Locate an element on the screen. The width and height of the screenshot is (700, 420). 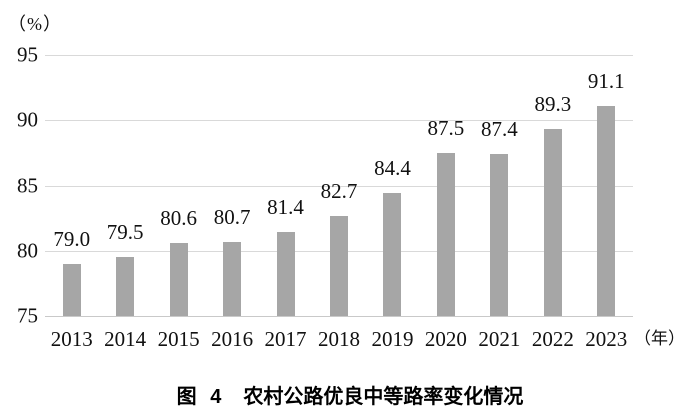
bar-value-label-2018: 82.7 is located at coordinates (339, 190).